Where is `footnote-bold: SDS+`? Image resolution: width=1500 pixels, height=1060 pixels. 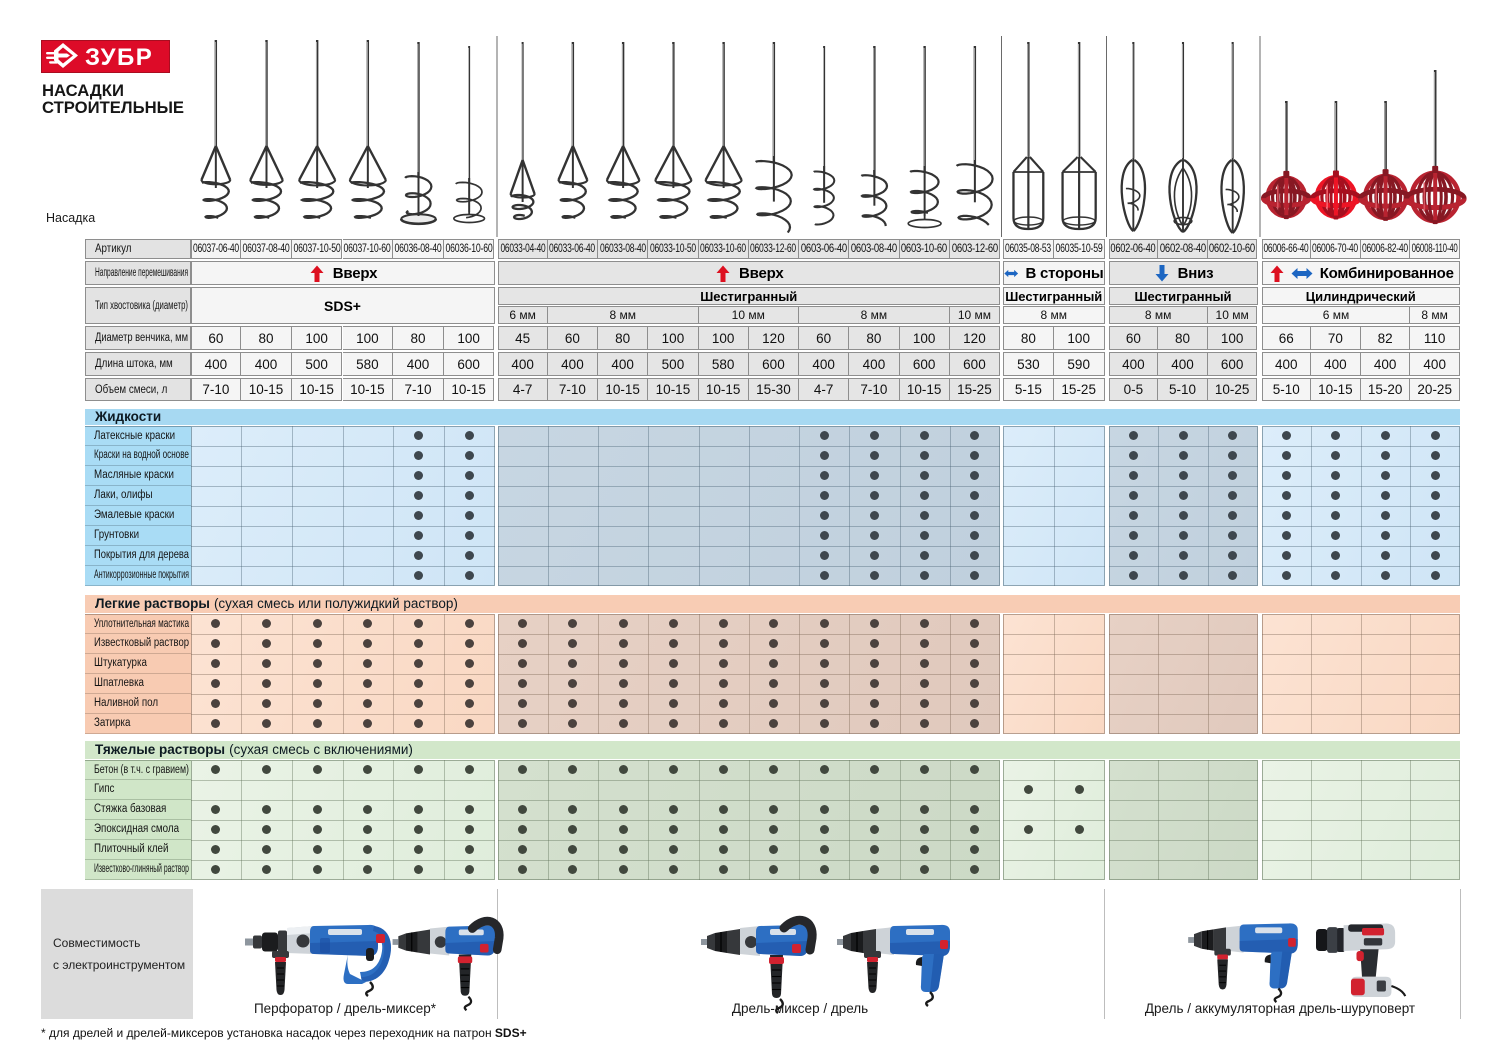
footnote-bold: SDS+ is located at coordinates (510, 1033).